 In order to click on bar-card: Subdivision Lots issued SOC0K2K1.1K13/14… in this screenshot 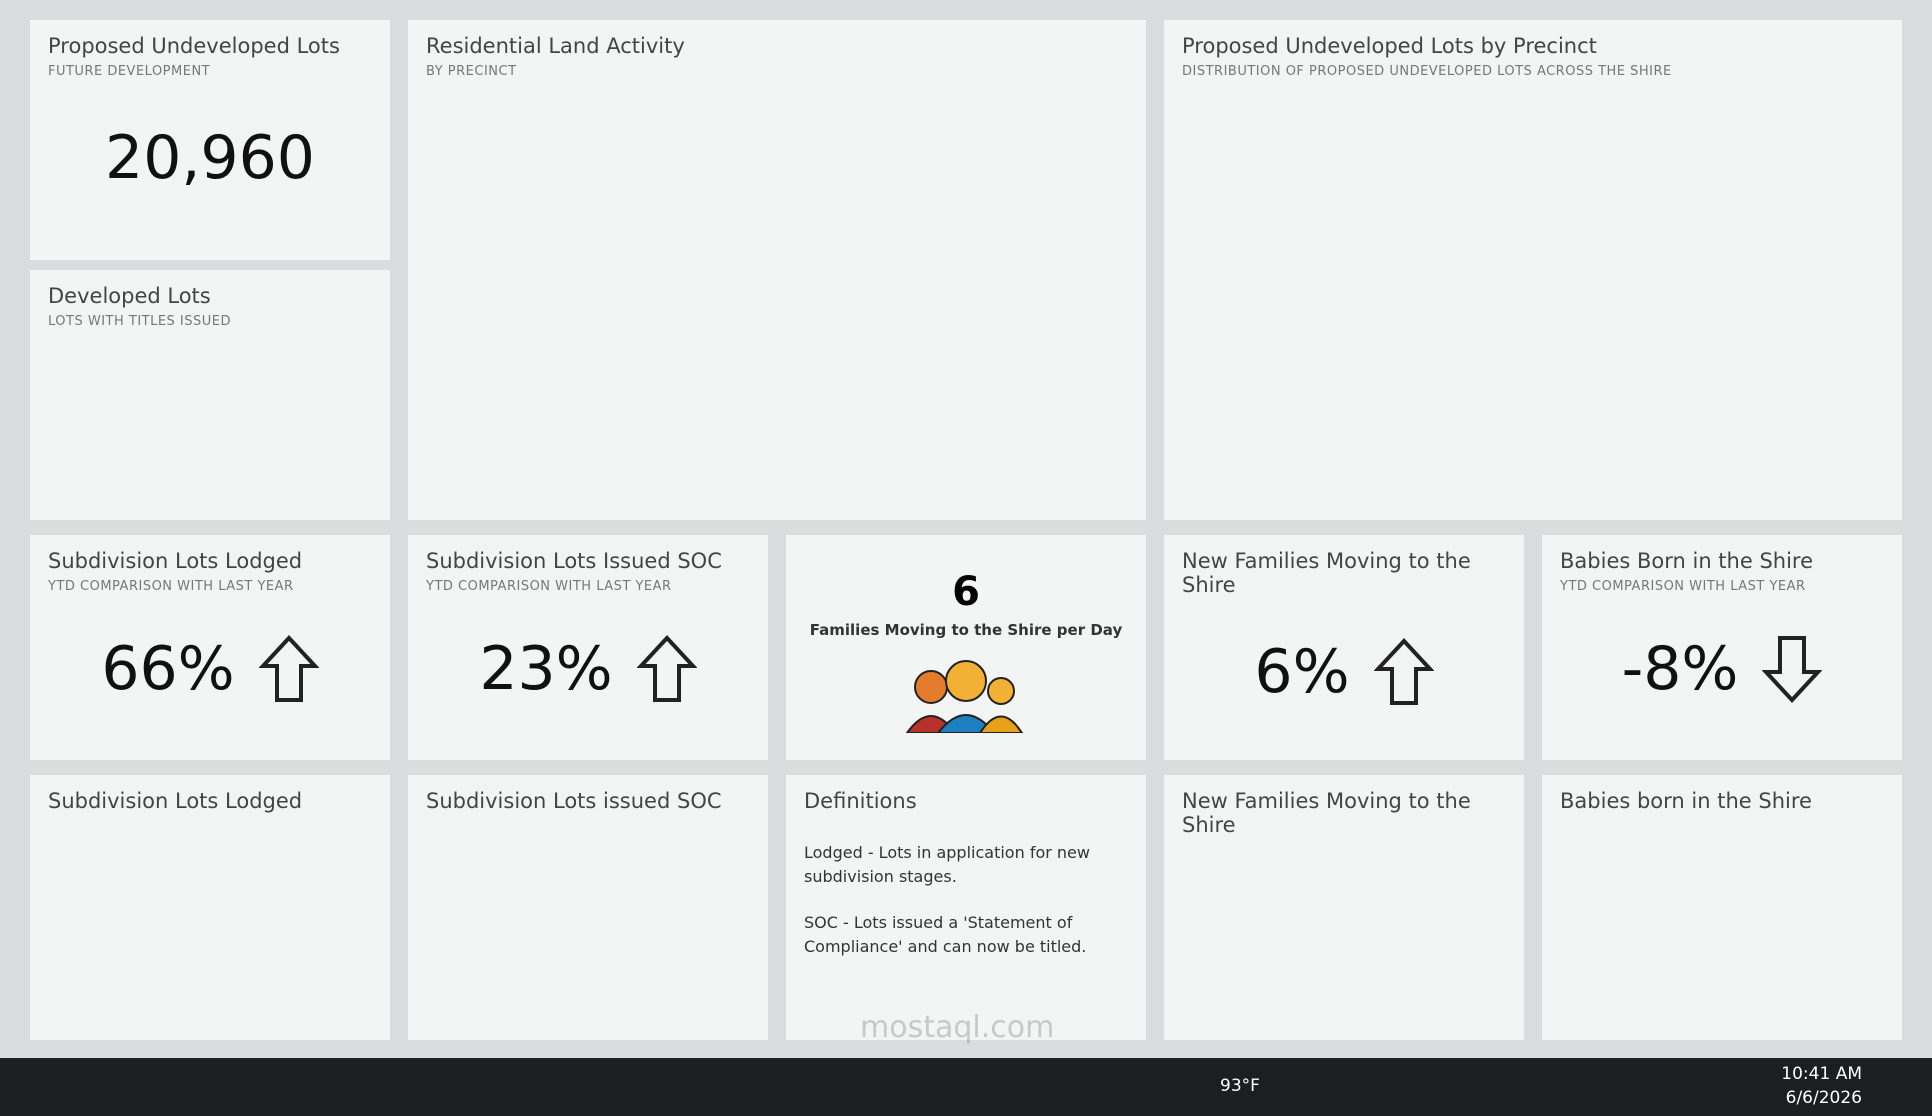, I will do `click(588, 907)`.